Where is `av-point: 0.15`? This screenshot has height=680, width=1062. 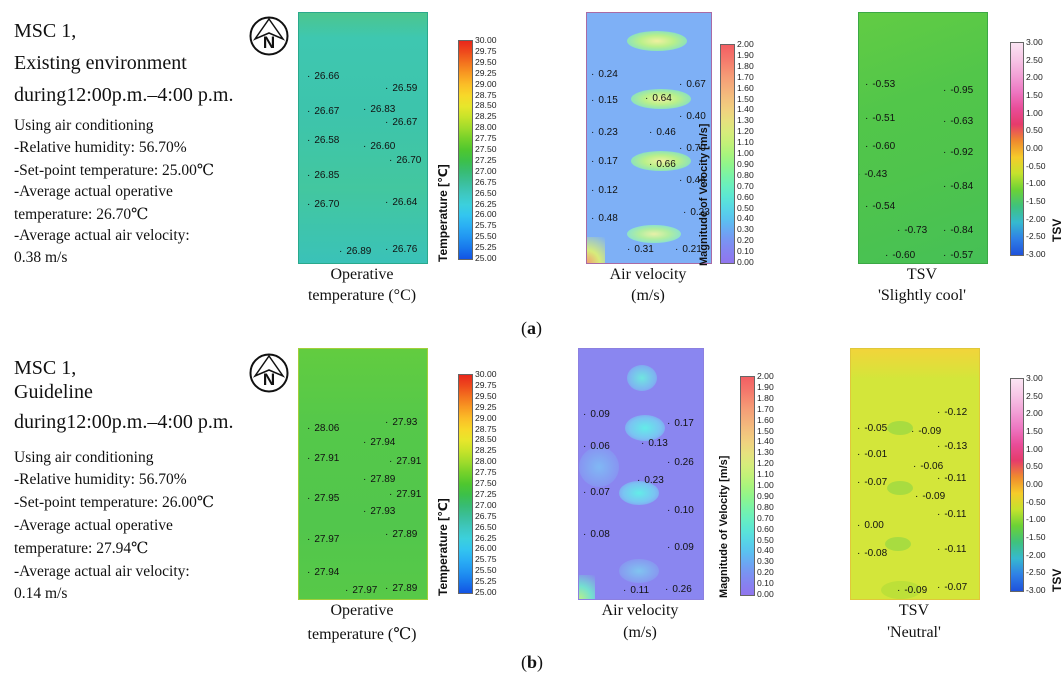 av-point: 0.15 is located at coordinates (604, 100).